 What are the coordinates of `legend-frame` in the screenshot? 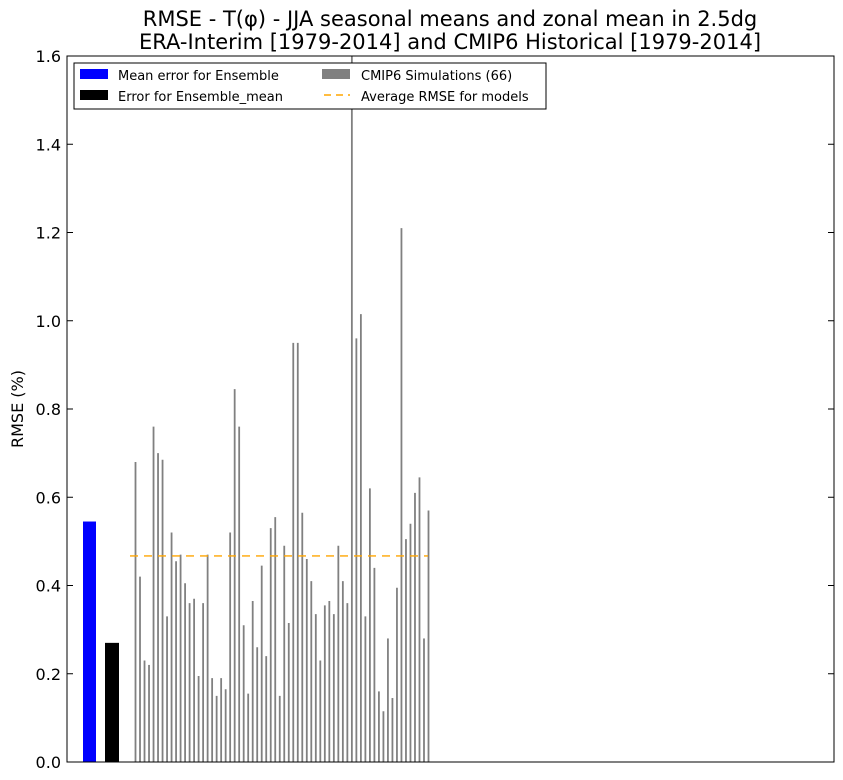 It's located at (310, 86).